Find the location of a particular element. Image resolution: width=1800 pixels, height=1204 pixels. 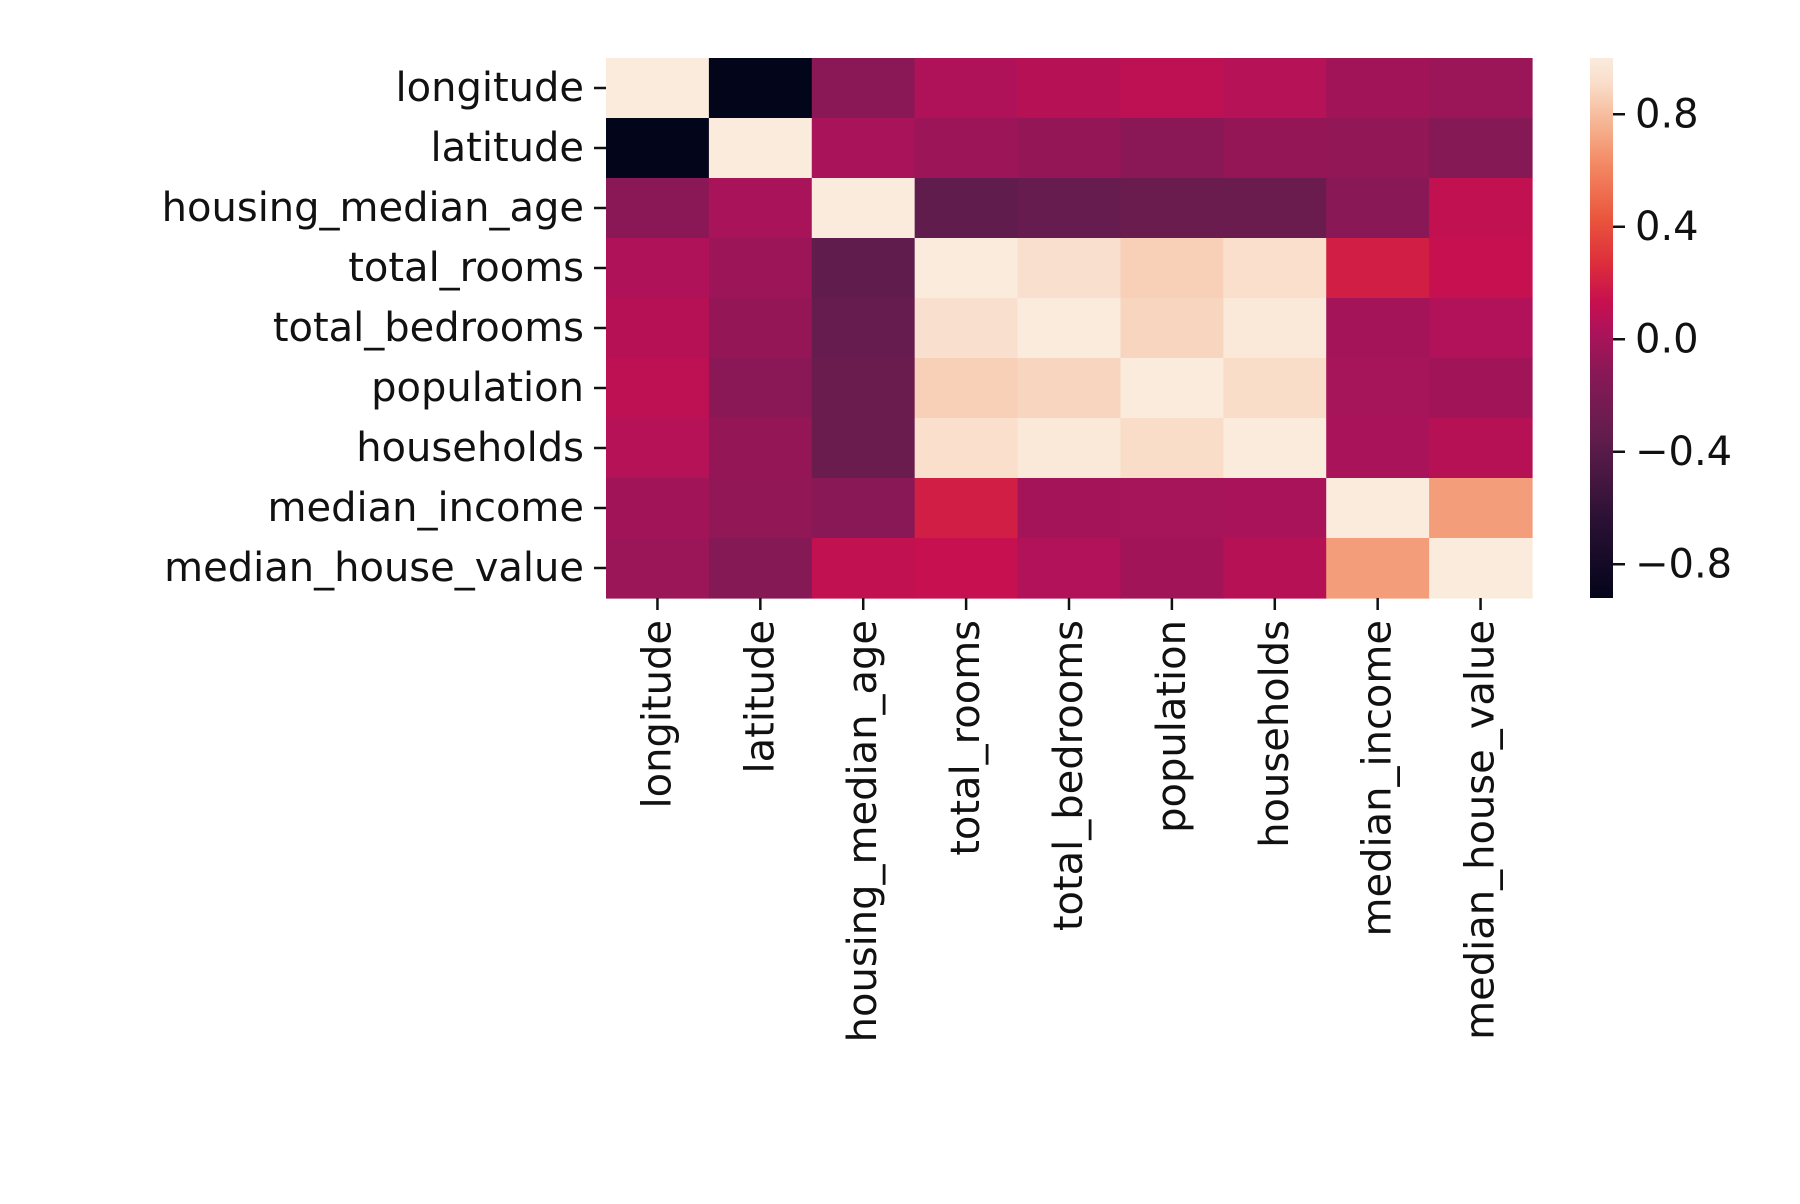

colorbar: 0.8 0.4 0.0 −0.4 −0.8 is located at coordinates (1661, 328).